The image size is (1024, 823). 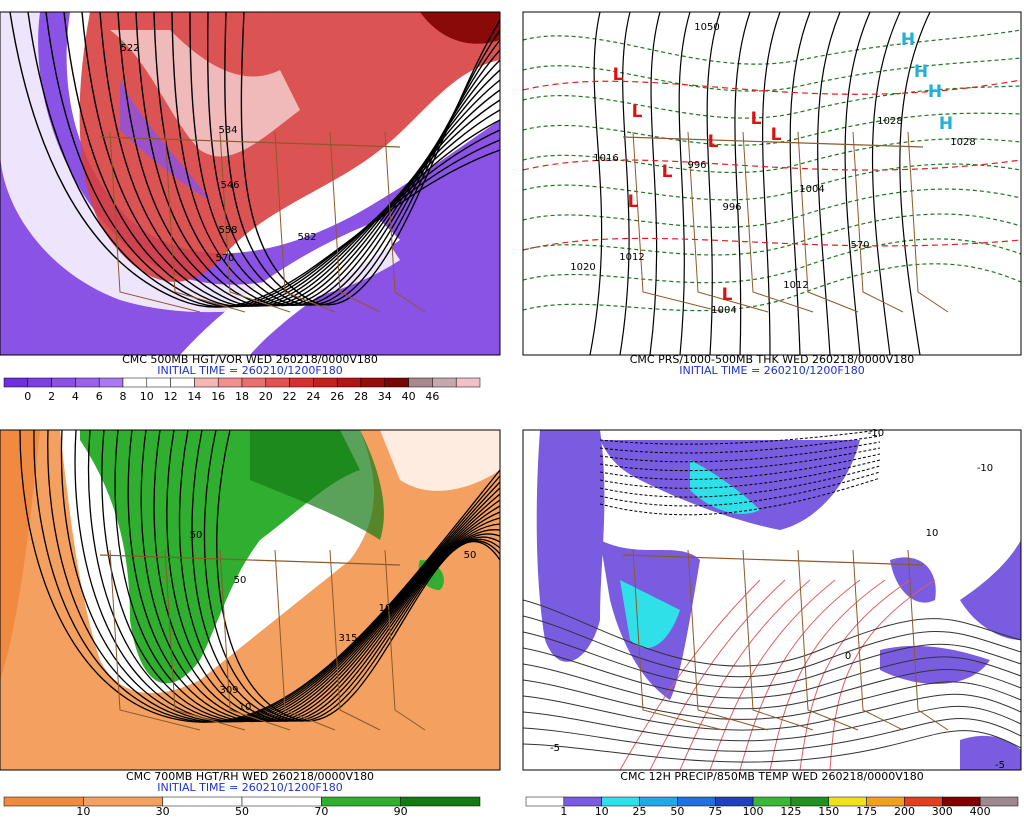 I want to click on colorbar-label: 8, so click(x=123, y=396).